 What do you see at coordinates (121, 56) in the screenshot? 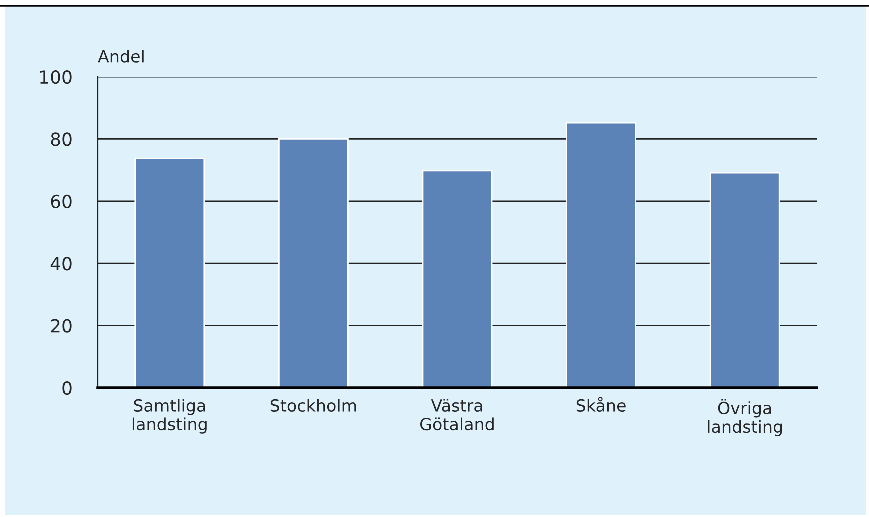
I see `y-axis-title: Andel` at bounding box center [121, 56].